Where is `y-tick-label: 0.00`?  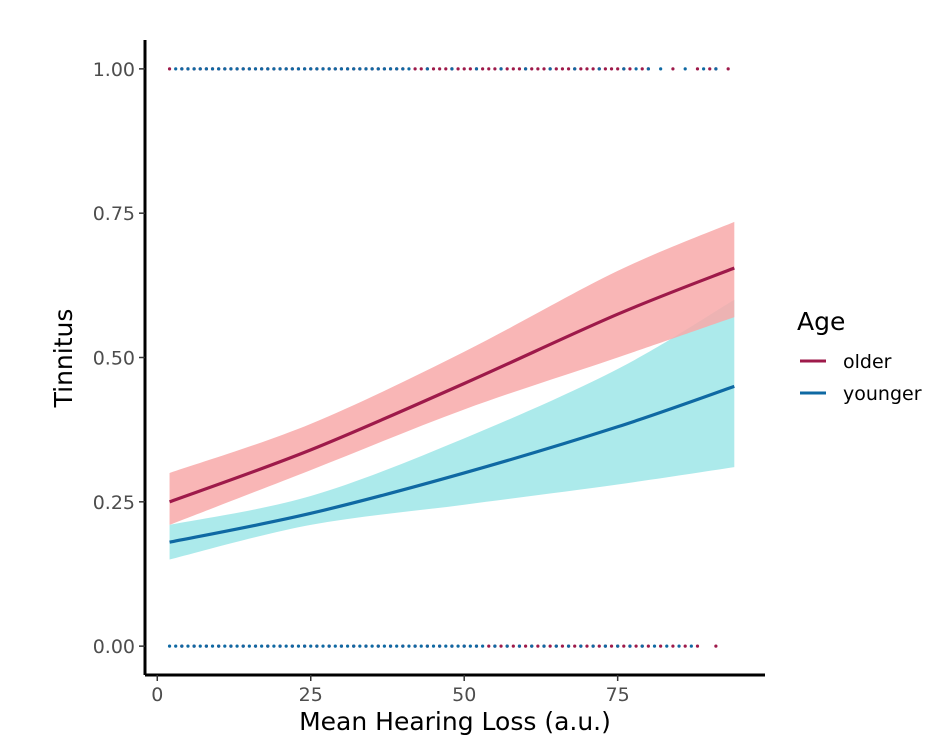
y-tick-label: 0.00 is located at coordinates (114, 647).